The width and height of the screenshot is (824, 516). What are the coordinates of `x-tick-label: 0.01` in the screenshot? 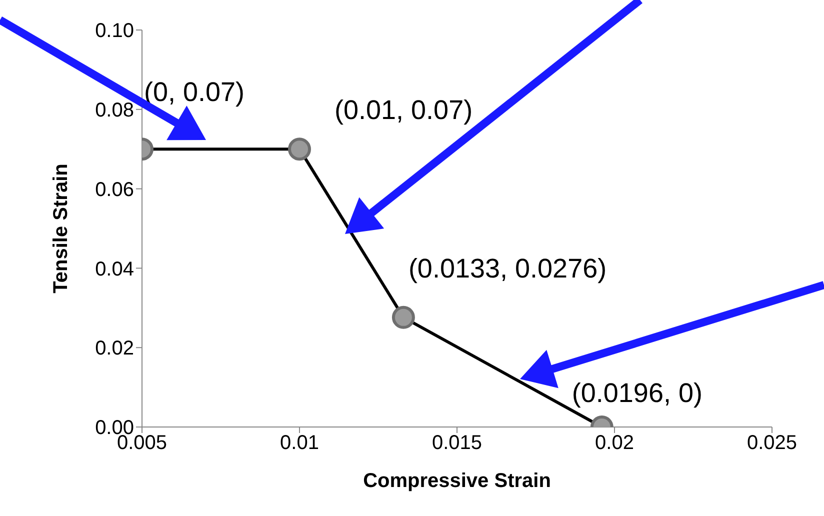 It's located at (299, 443).